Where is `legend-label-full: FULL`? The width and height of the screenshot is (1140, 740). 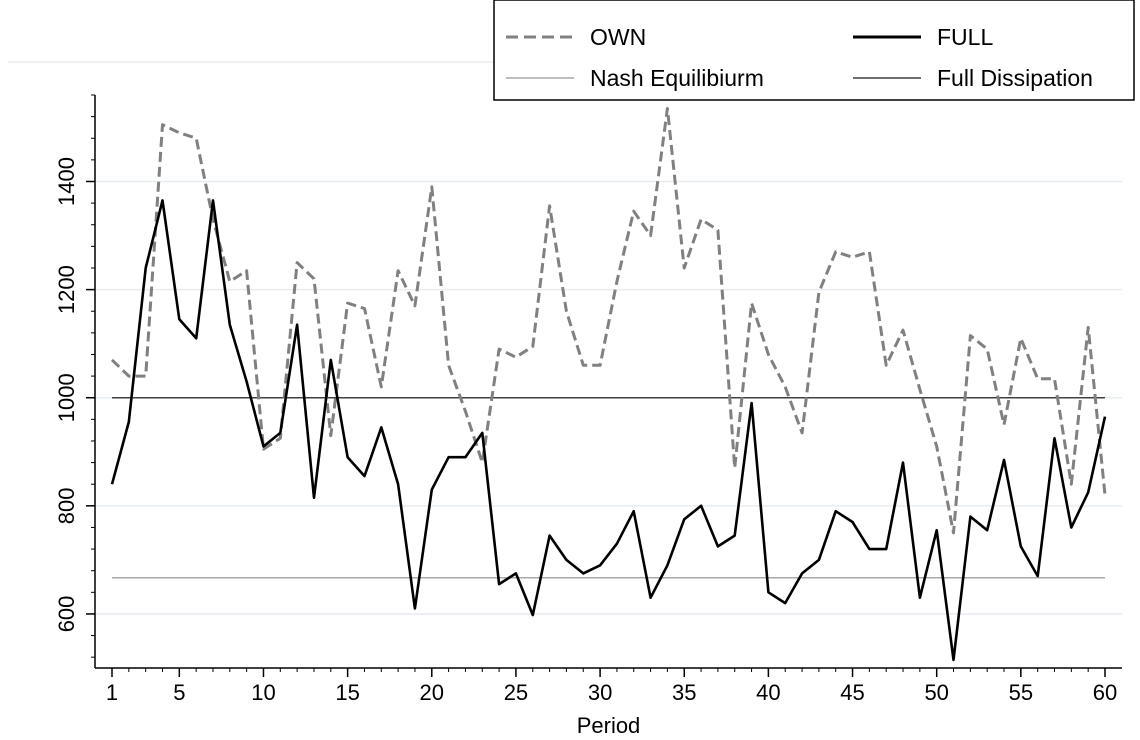 legend-label-full: FULL is located at coordinates (965, 37).